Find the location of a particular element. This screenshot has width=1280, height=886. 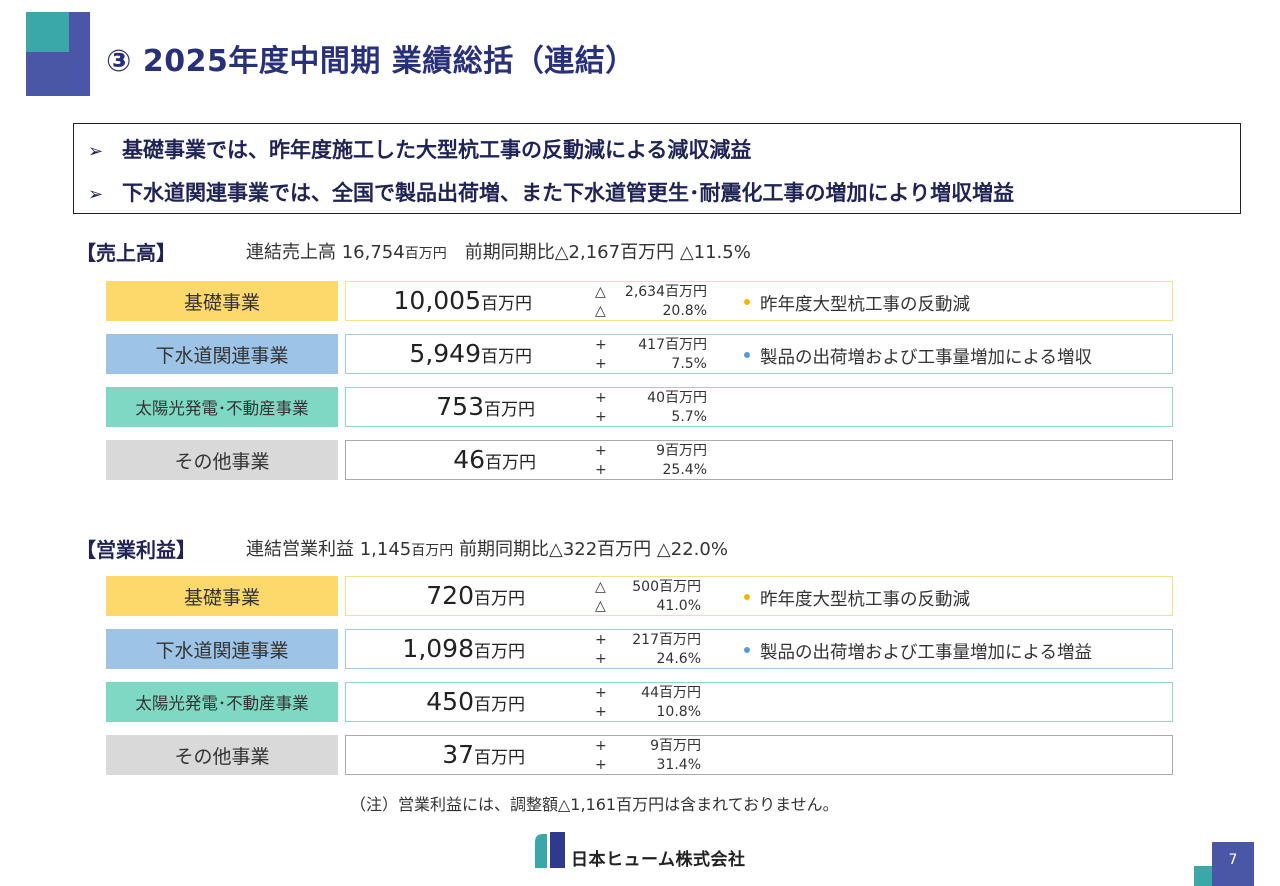

segment-note: 製品の出荷増および工事量増加による増収 is located at coordinates (918, 356).